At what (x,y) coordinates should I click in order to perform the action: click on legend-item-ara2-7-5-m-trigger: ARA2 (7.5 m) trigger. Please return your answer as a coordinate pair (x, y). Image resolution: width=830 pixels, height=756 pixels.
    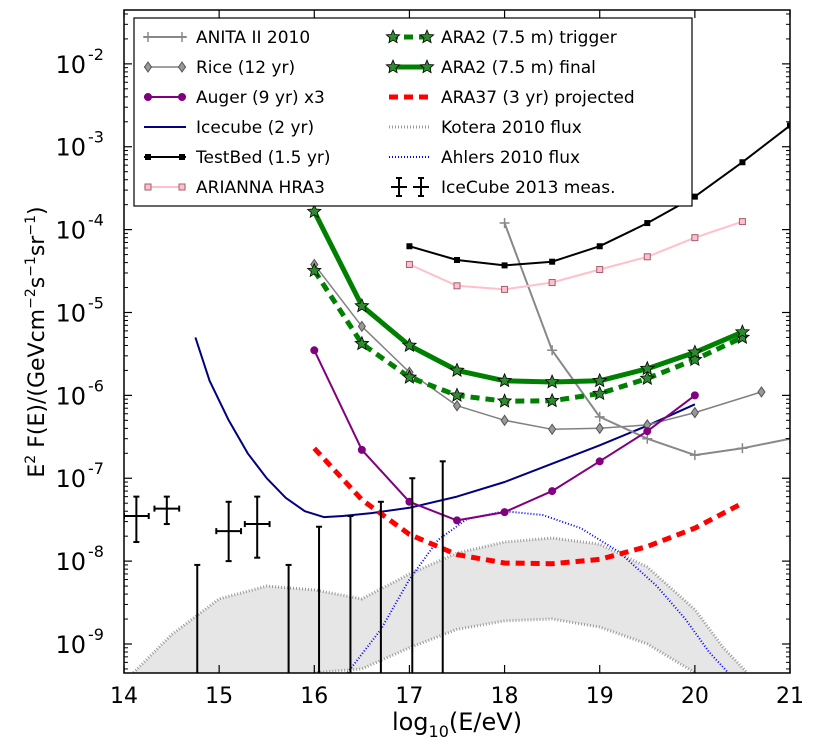
    Looking at the image, I should click on (501, 38).